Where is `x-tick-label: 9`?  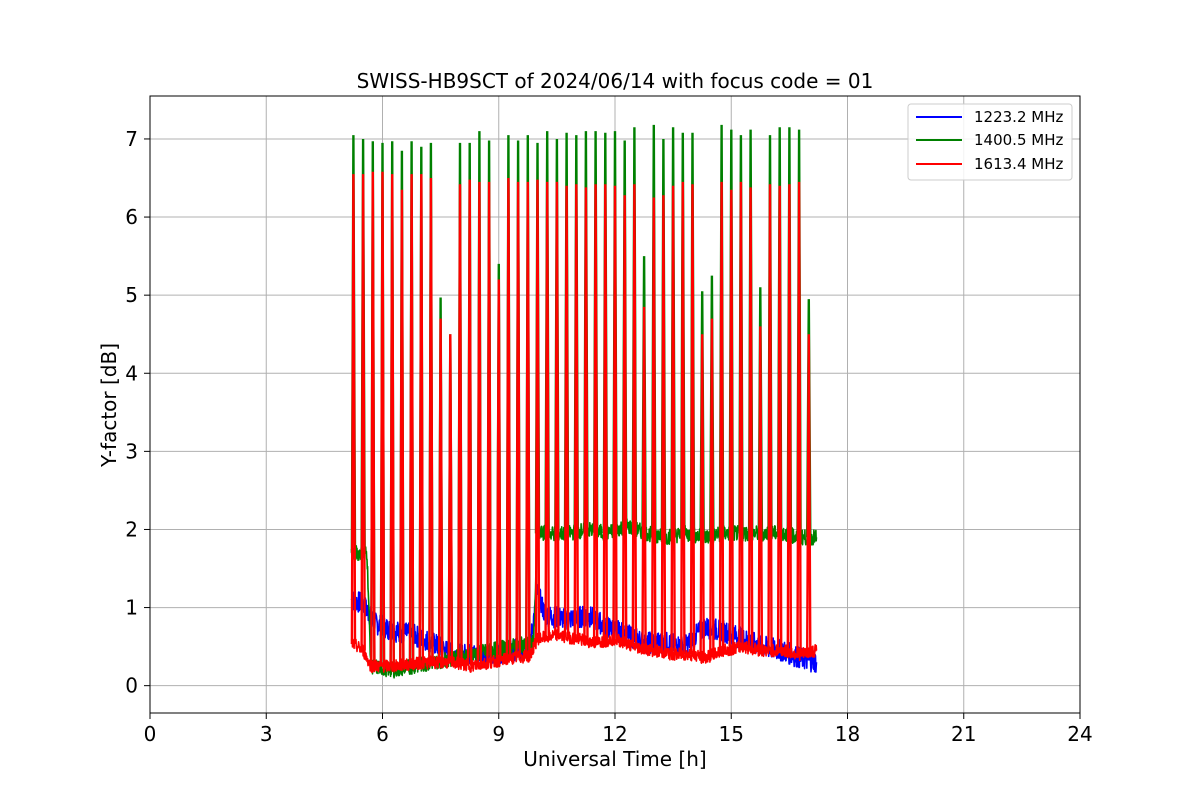
x-tick-label: 9 is located at coordinates (498, 734).